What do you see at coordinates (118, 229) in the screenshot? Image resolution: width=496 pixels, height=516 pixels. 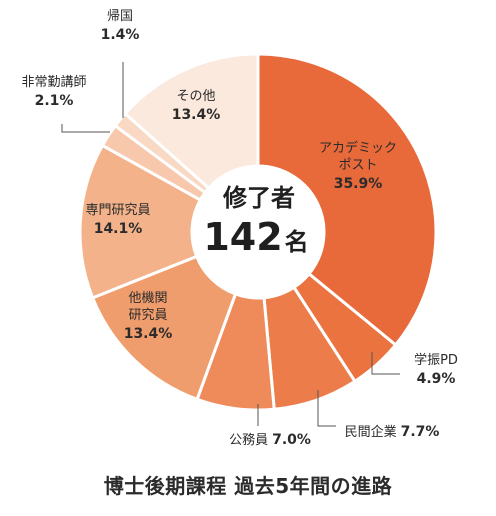 I see `slice-value-5: 14.1%` at bounding box center [118, 229].